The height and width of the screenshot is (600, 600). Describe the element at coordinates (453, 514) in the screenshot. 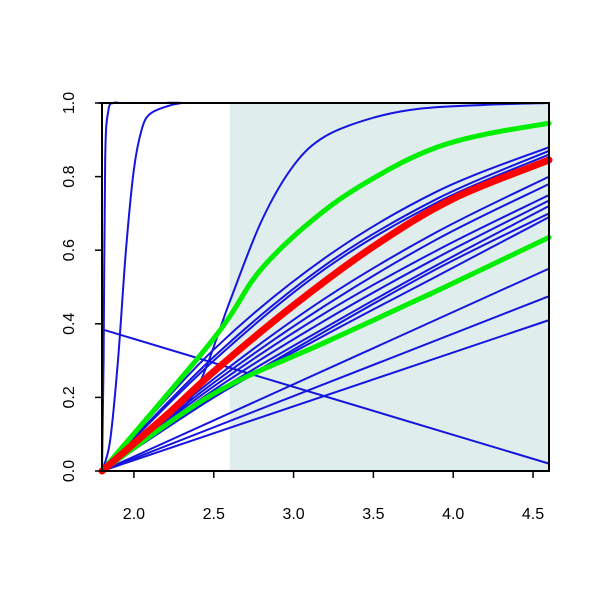

I see `x-tick-label: 4.0` at that location.